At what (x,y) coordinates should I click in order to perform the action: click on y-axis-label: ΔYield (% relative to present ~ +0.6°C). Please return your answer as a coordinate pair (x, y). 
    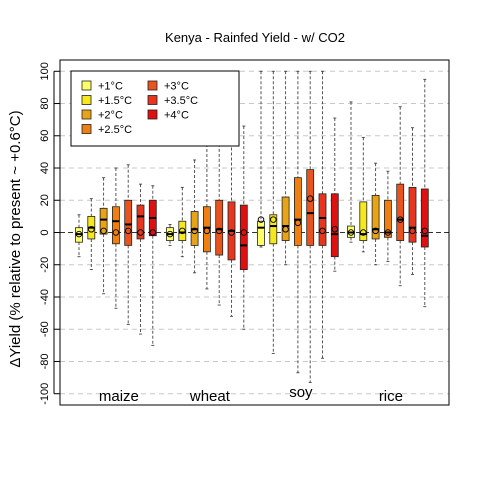
    Looking at the image, I should click on (15, 238).